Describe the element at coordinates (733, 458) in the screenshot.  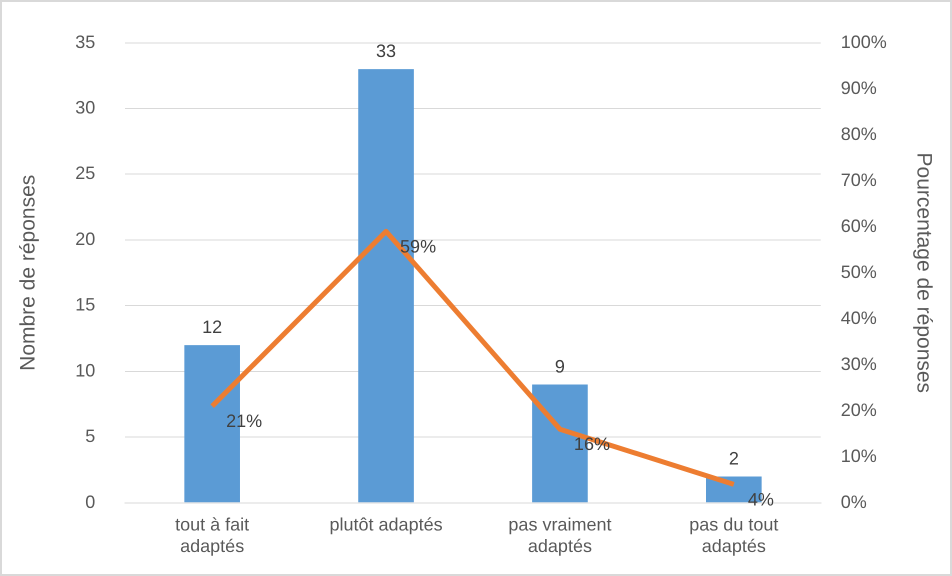
I see `data-label: 2` at that location.